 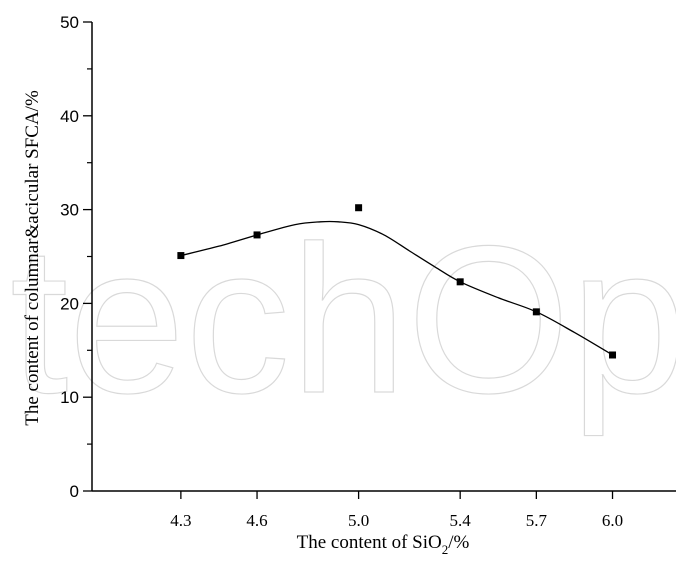 What do you see at coordinates (537, 520) in the screenshot?
I see `x-tick-label: 5.7` at bounding box center [537, 520].